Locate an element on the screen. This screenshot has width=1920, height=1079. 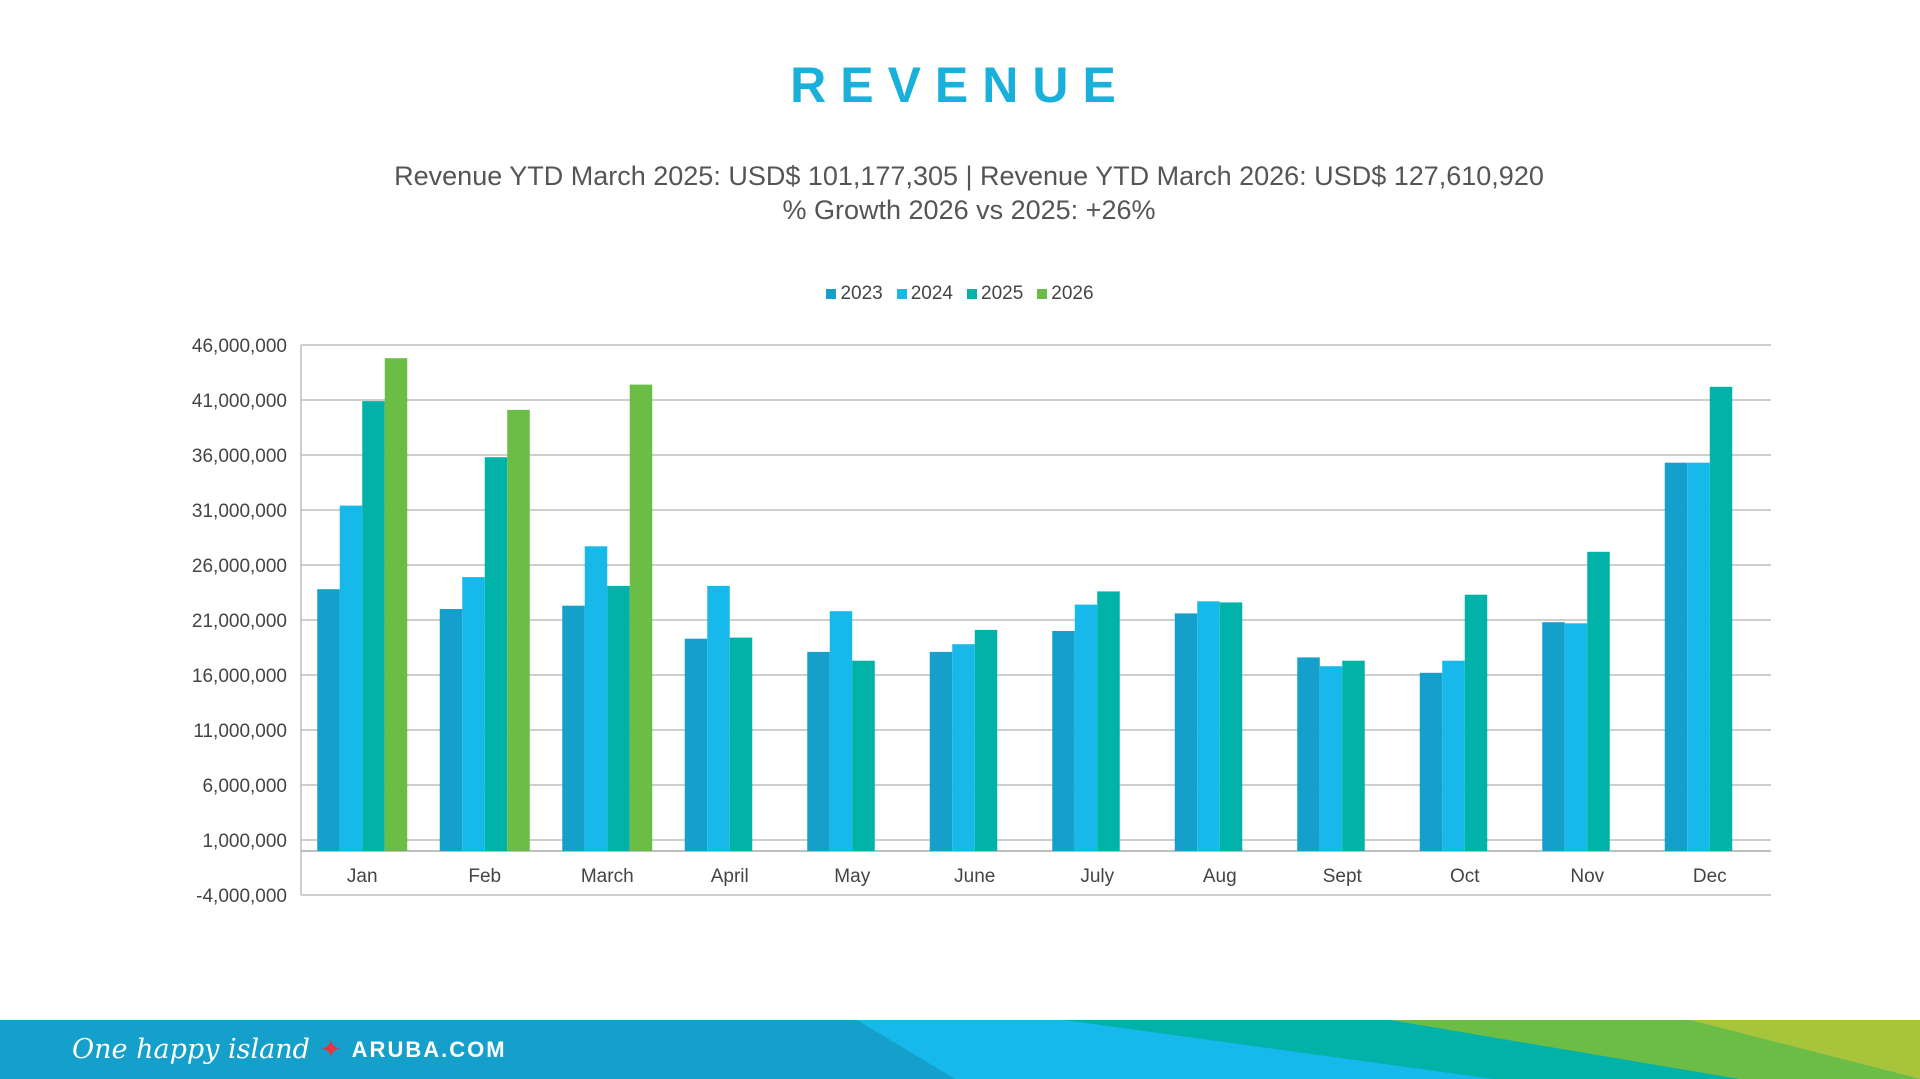
bar-2025-Nov is located at coordinates (1598, 701).